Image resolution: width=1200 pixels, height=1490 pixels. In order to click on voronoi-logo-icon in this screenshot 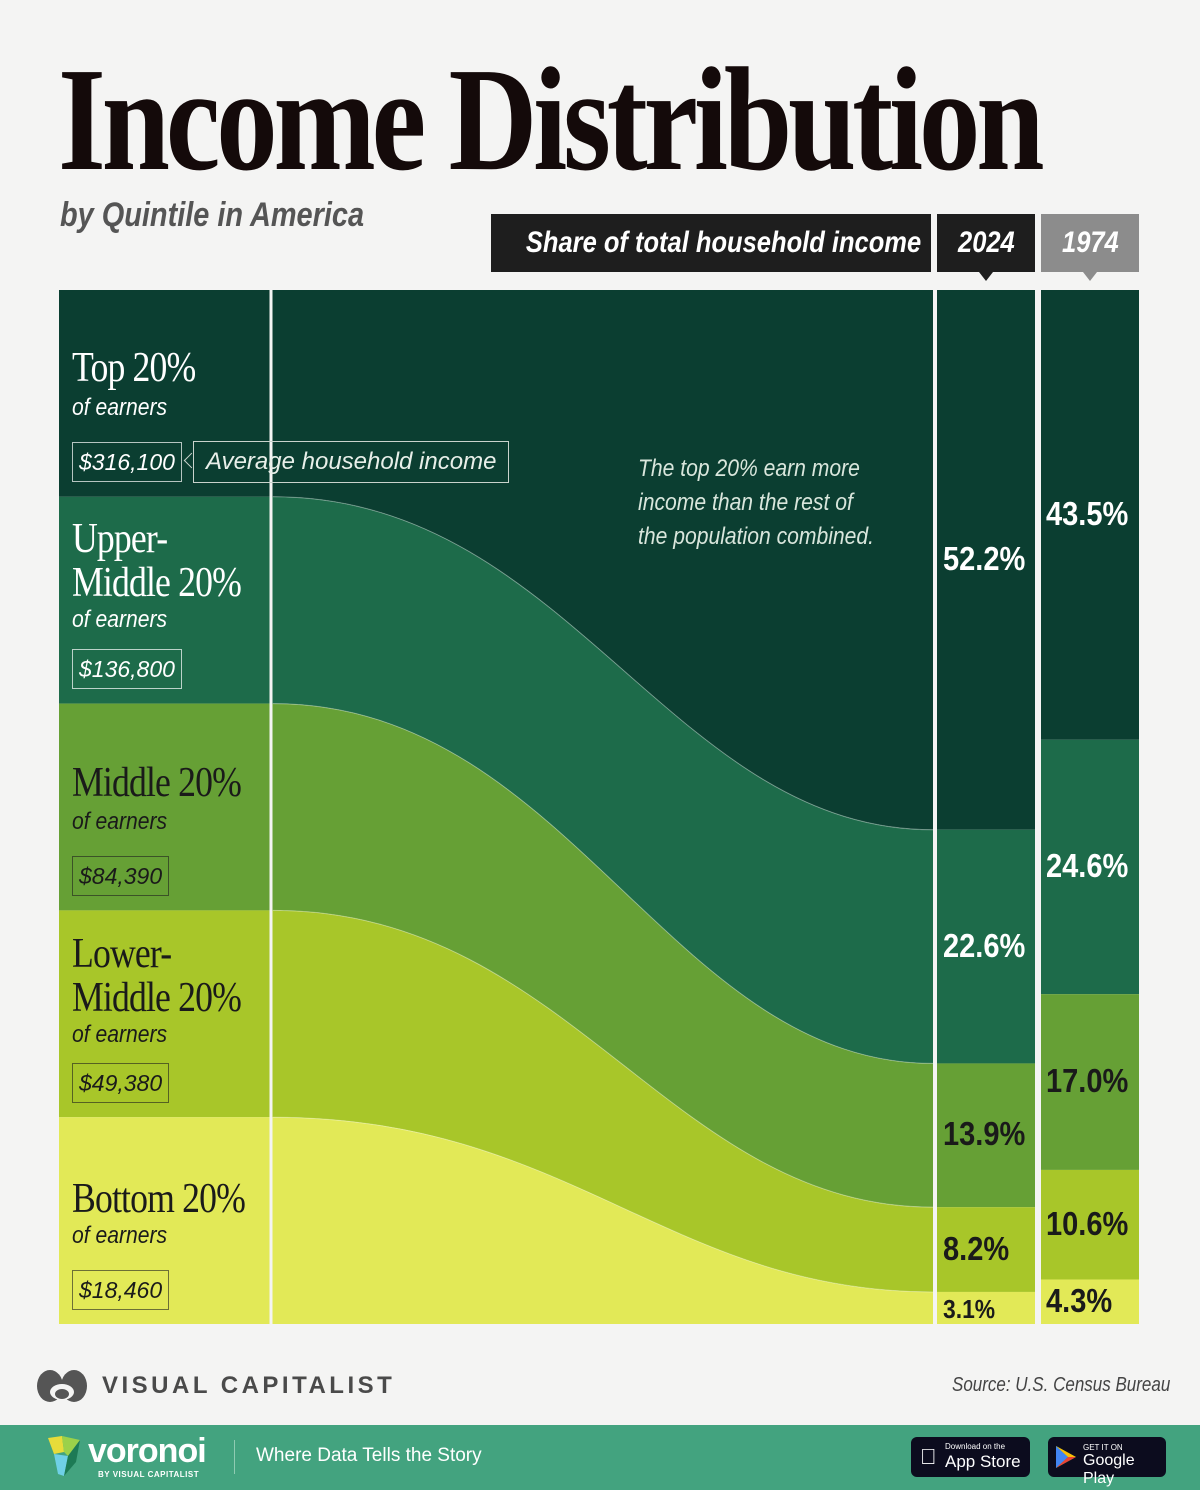, I will do `click(64, 1459)`.